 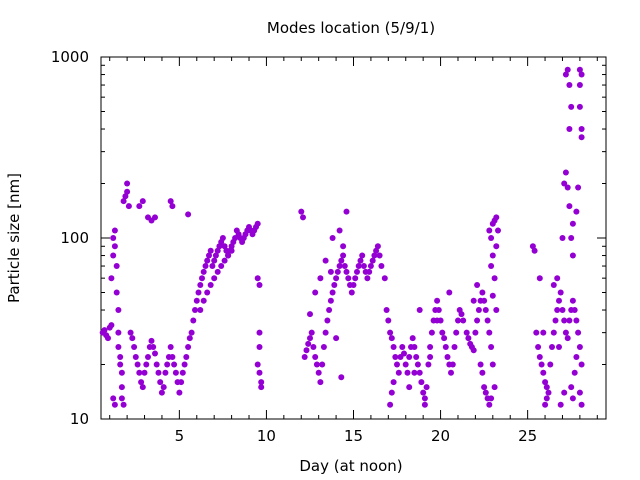 What do you see at coordinates (527, 436) in the screenshot?
I see `x-tick-label: 25` at bounding box center [527, 436].